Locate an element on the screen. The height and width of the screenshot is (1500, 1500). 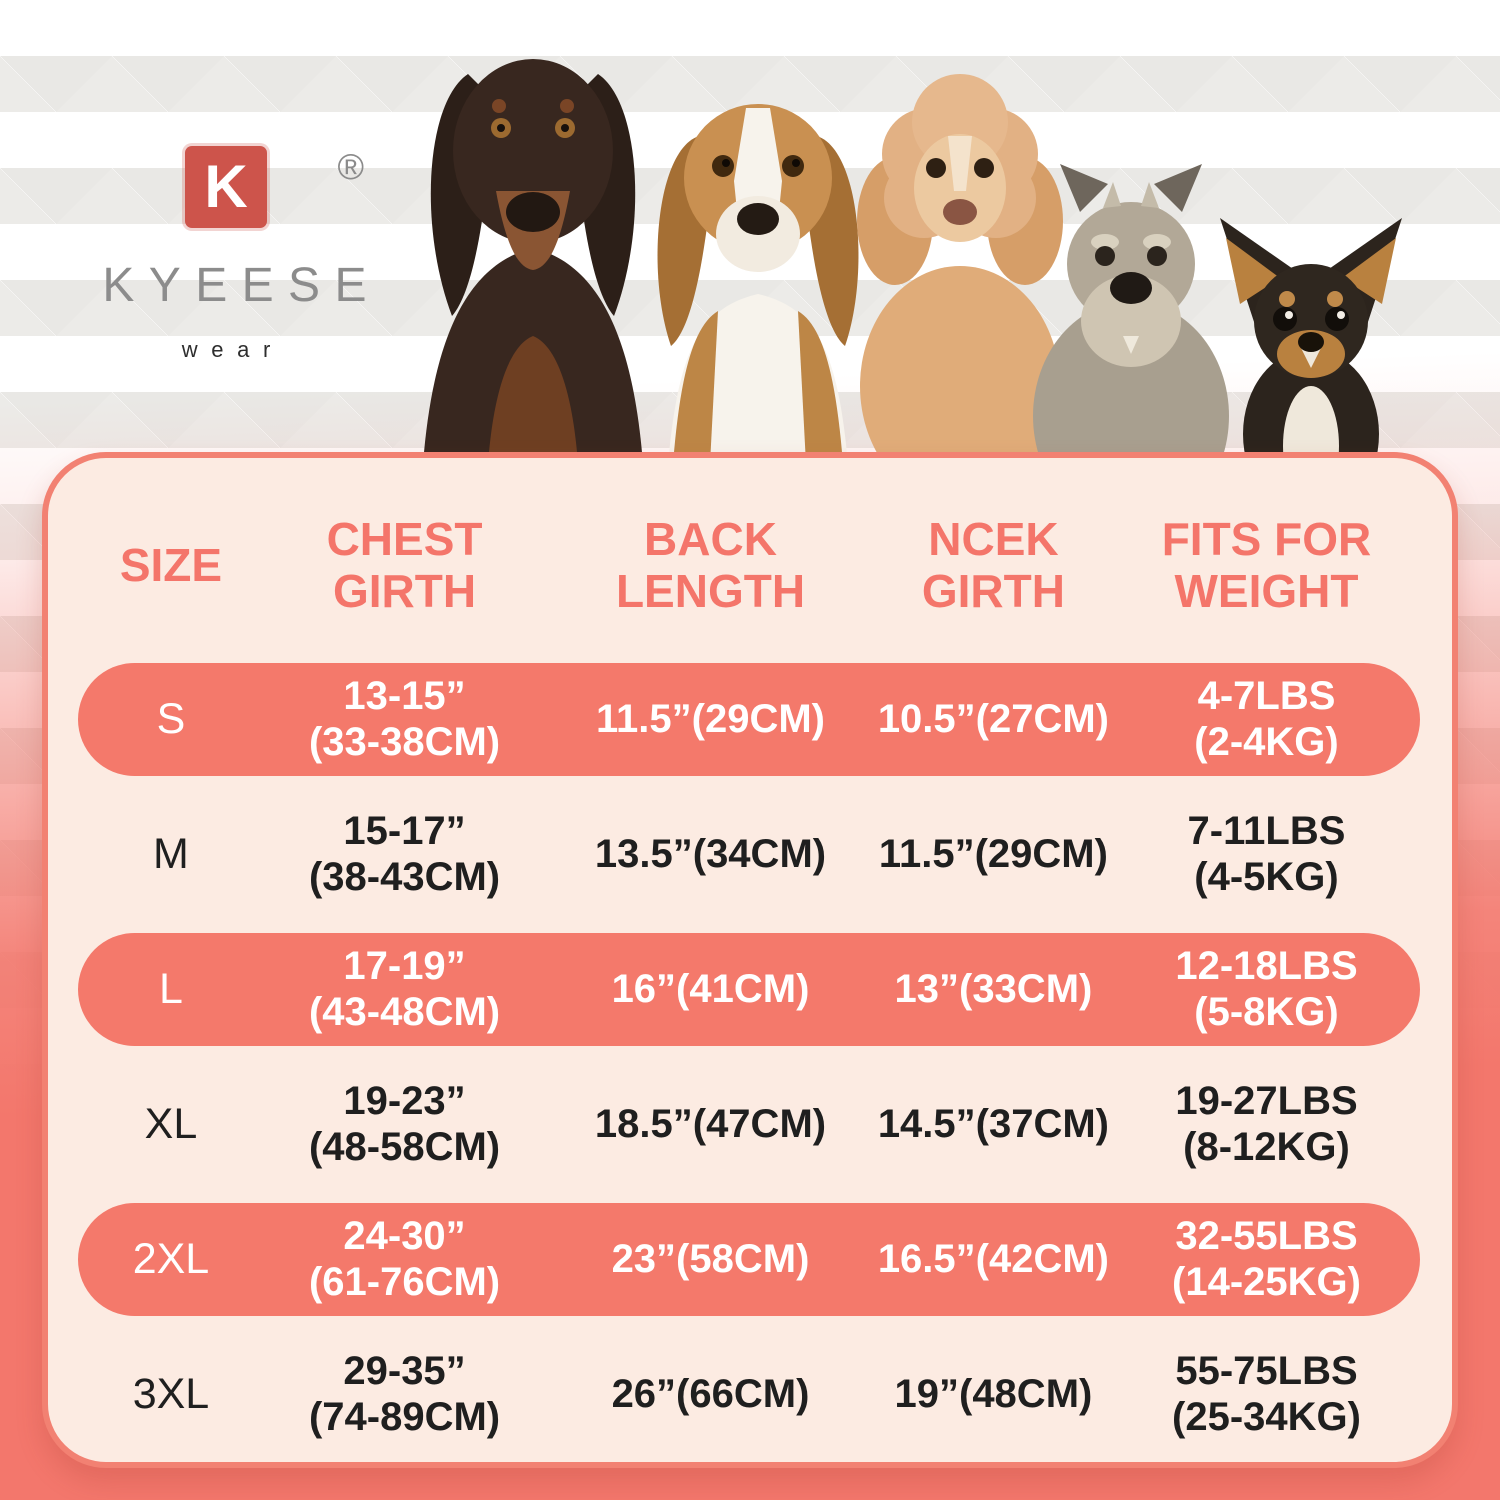
back-length-value: 23”(58CM) is located at coordinates (710, 1258).